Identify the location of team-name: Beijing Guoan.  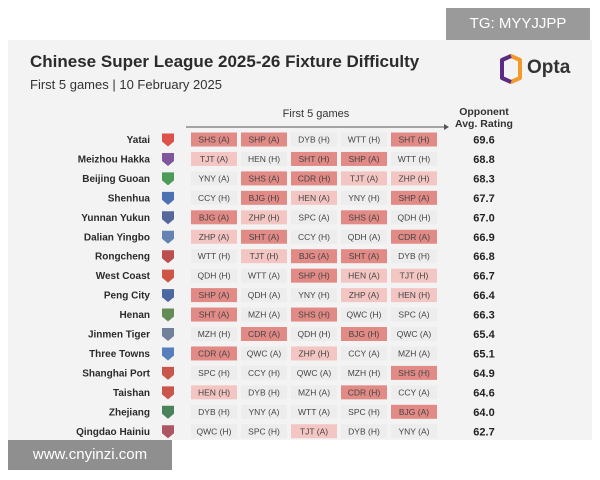
(116, 179).